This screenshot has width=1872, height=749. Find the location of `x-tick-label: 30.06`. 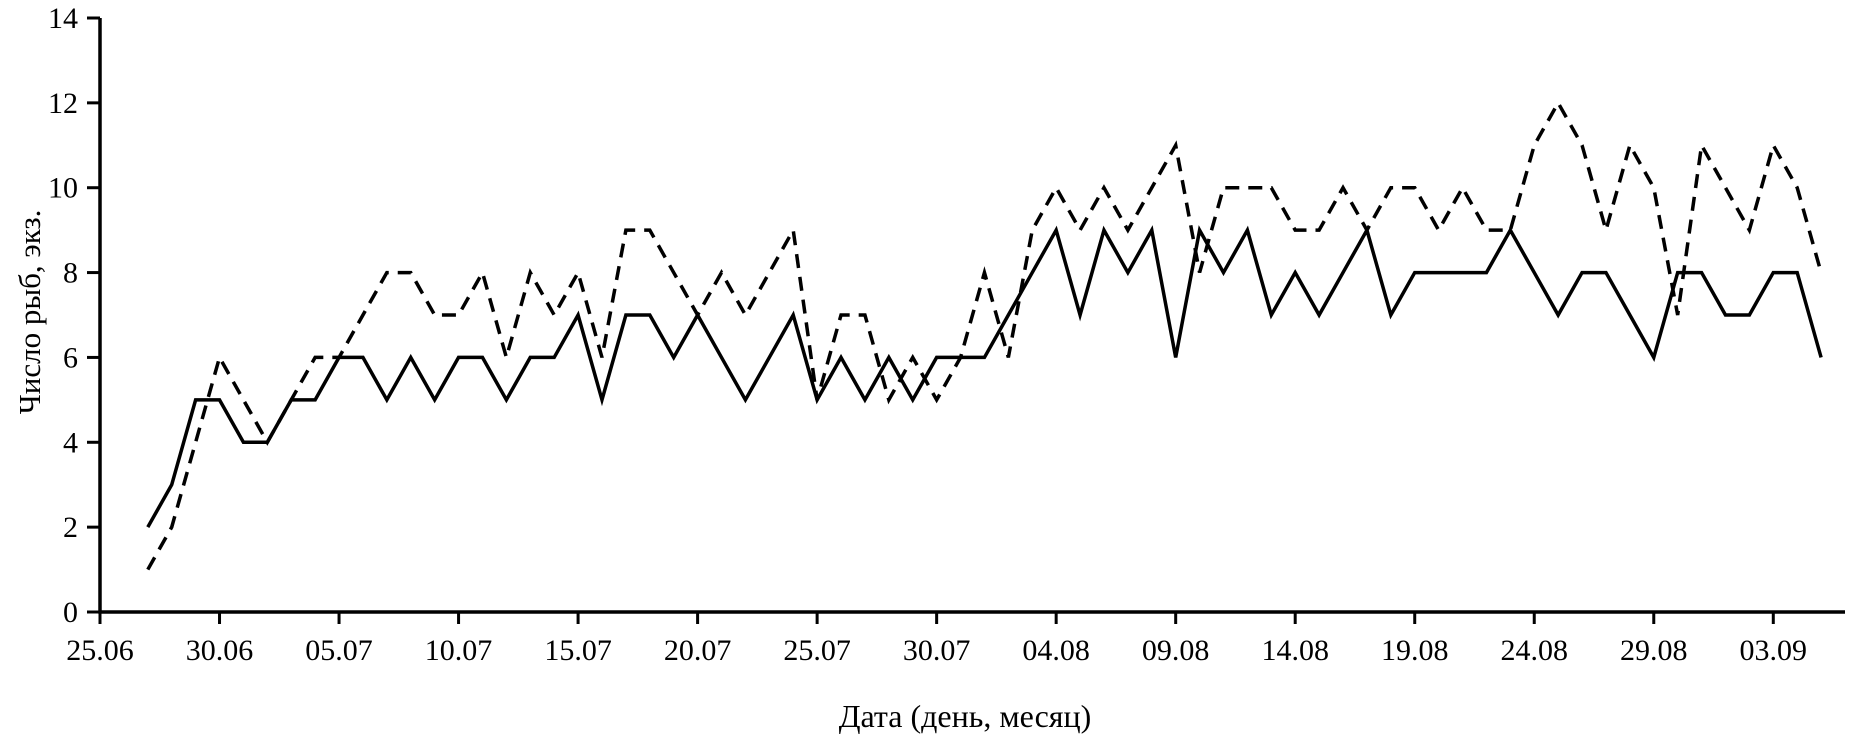

x-tick-label: 30.06 is located at coordinates (220, 650).